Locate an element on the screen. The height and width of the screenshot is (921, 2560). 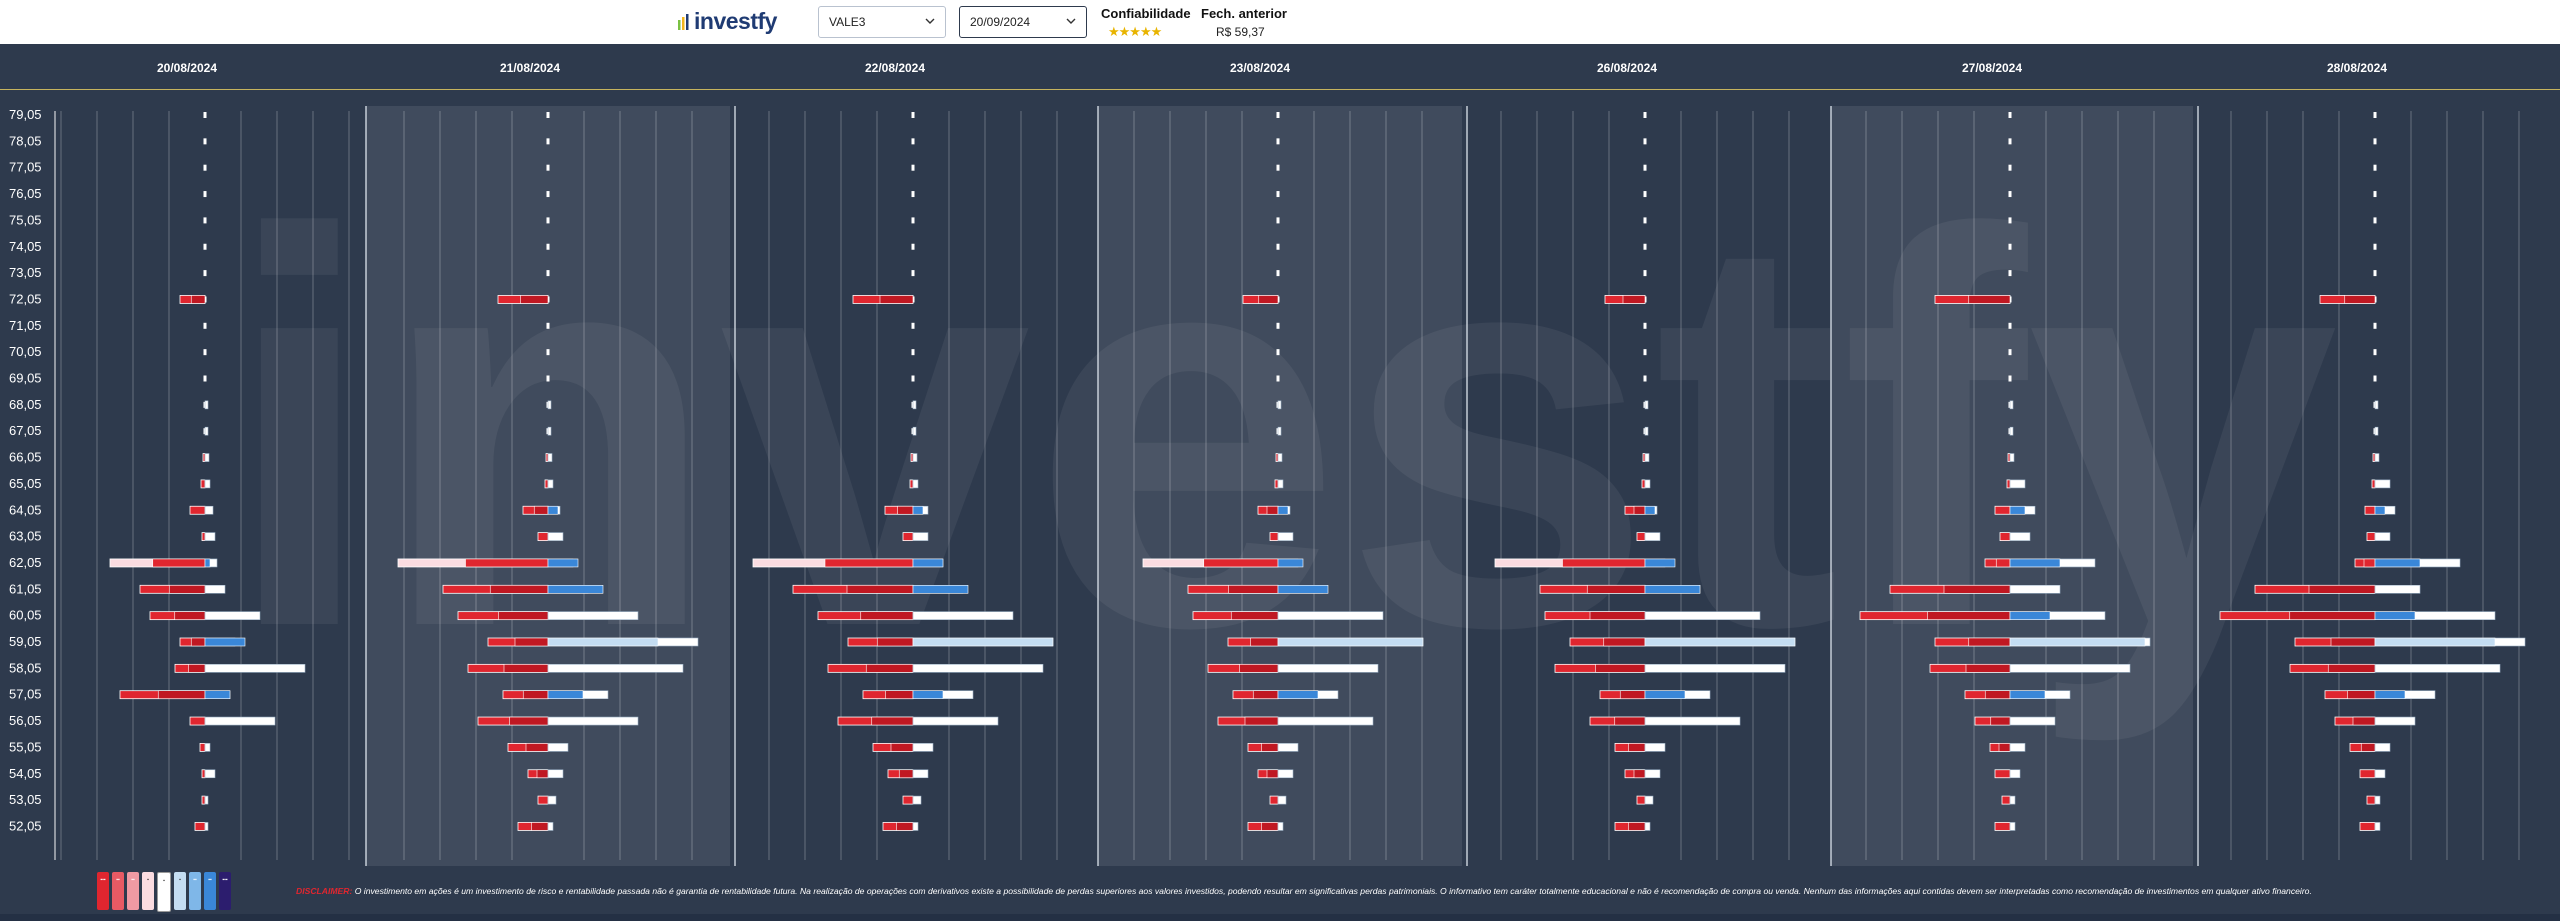
legend-swatch-label: ▪▪ is located at coordinates (210, 880).